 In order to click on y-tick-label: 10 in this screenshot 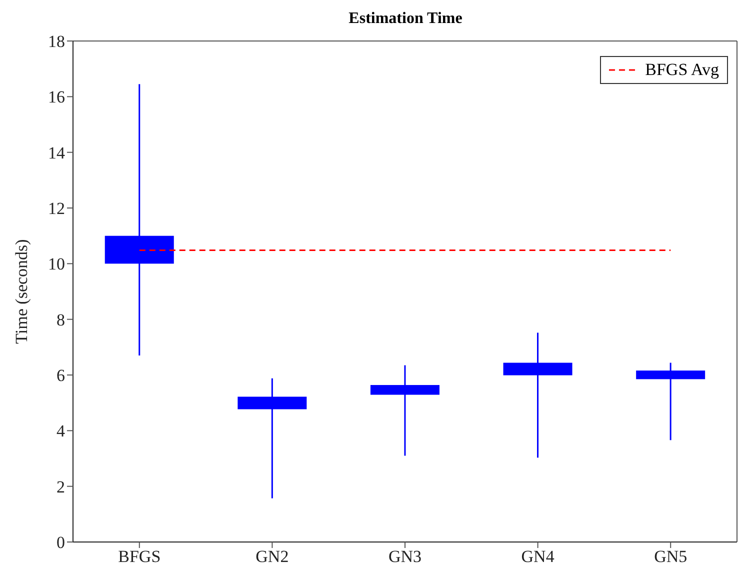, I will do `click(56, 264)`.